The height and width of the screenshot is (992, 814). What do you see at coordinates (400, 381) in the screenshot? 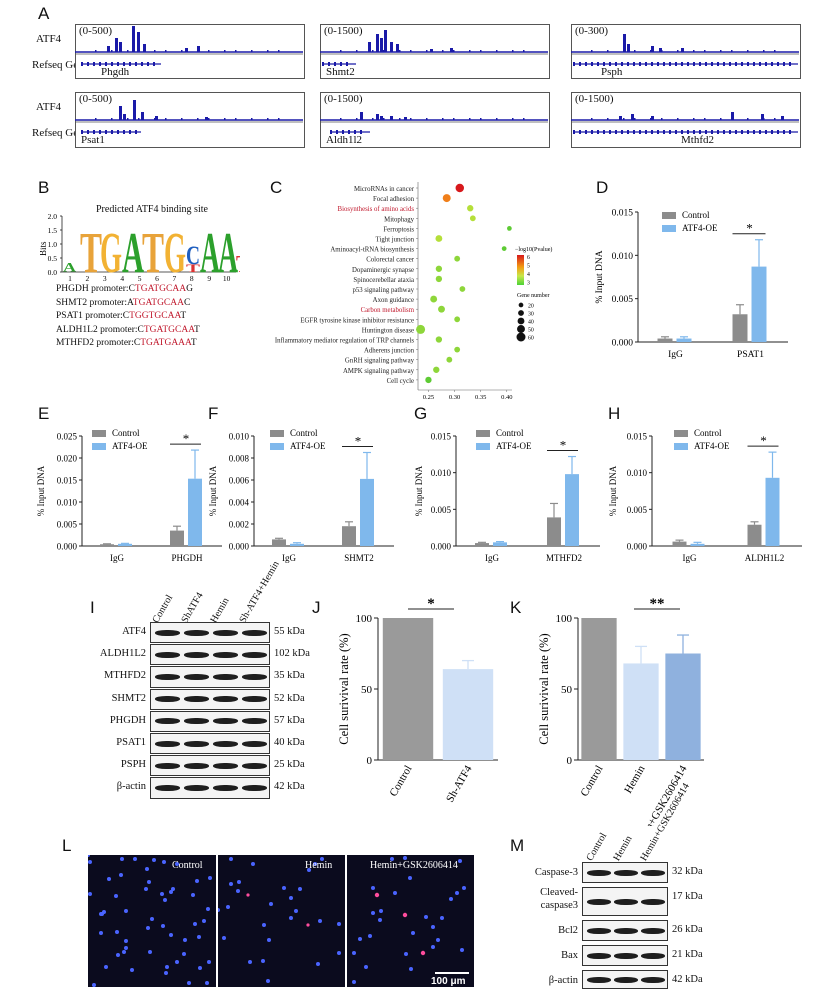
I see `kegg-term: Cell cycle` at bounding box center [400, 381].